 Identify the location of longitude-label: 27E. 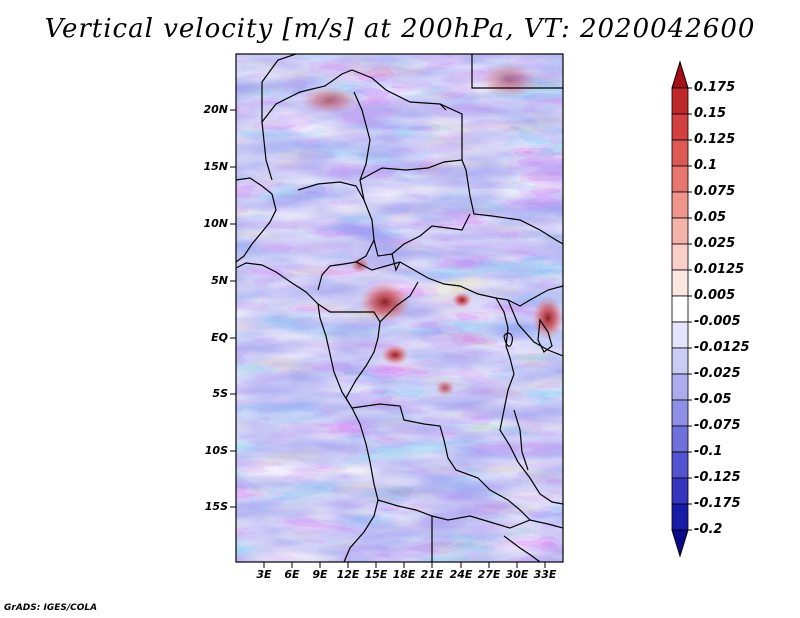
(489, 574).